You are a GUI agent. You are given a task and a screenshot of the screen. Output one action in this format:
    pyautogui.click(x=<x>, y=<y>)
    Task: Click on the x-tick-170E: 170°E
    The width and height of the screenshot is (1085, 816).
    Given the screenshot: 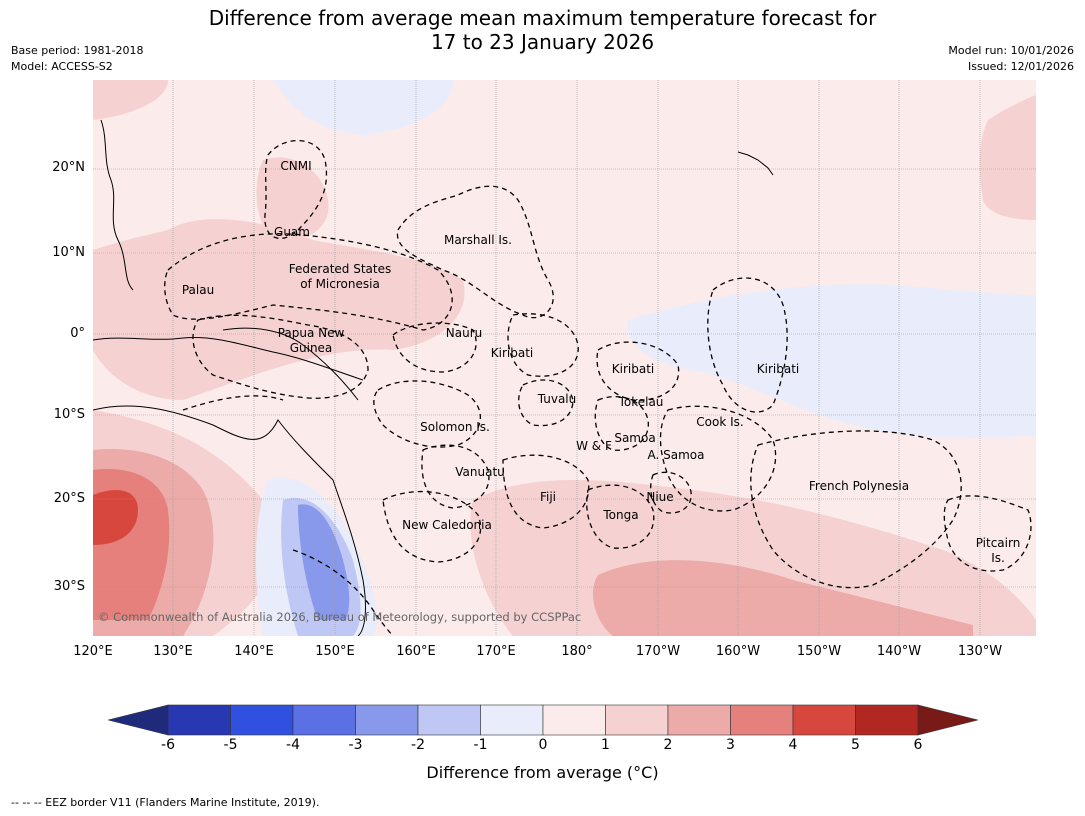 What is the action you would take?
    pyautogui.click(x=496, y=651)
    